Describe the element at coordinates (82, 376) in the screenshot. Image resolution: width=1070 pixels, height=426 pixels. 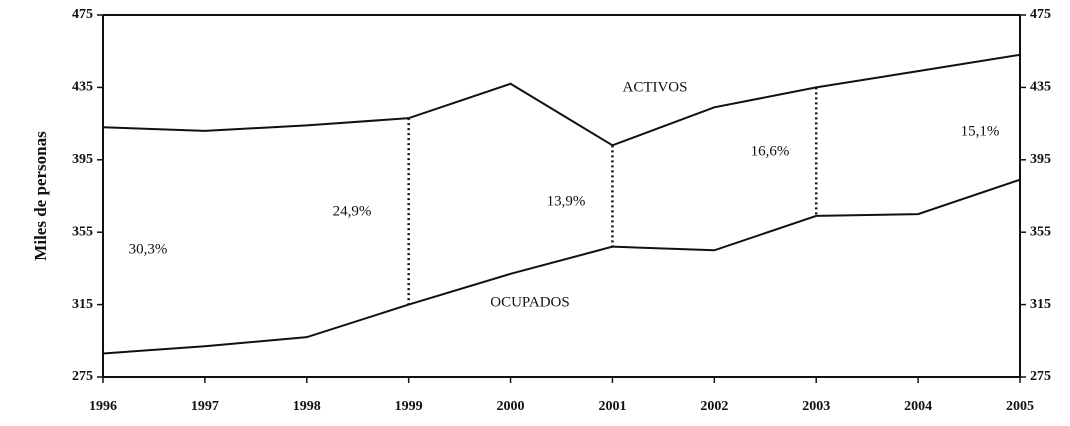
I see `y-tick-label: 275` at that location.